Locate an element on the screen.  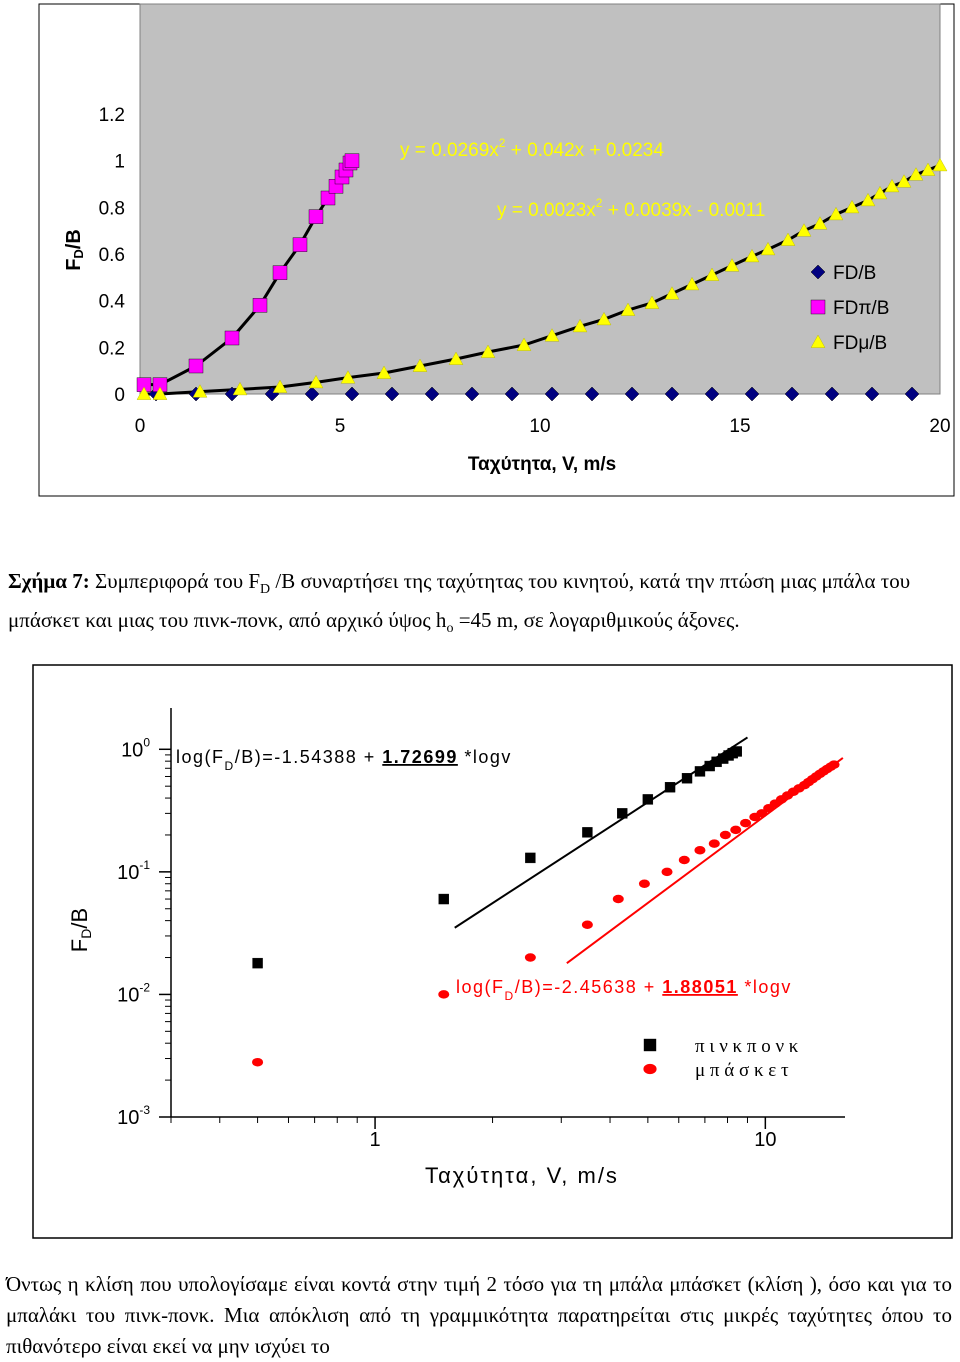
chart1-legend: FD/B FDπ/B FDμ/B is located at coordinates (849, 308).